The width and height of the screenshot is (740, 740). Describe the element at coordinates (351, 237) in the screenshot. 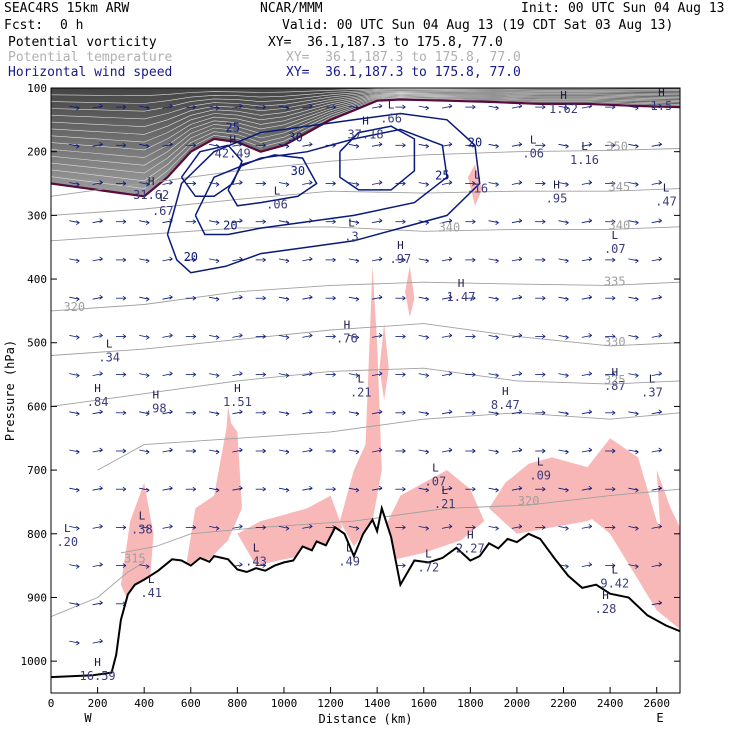

I see `extremum-value-label: .3` at that location.